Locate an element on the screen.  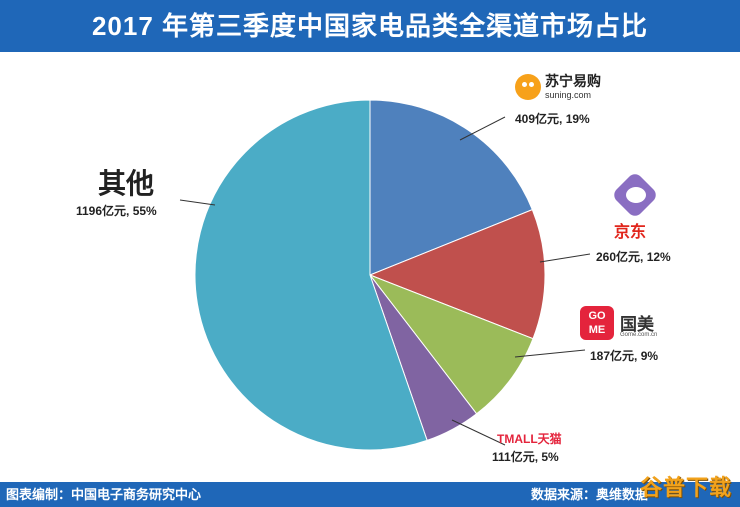
jd-logo: 京东 is located at coordinates (636, 206).